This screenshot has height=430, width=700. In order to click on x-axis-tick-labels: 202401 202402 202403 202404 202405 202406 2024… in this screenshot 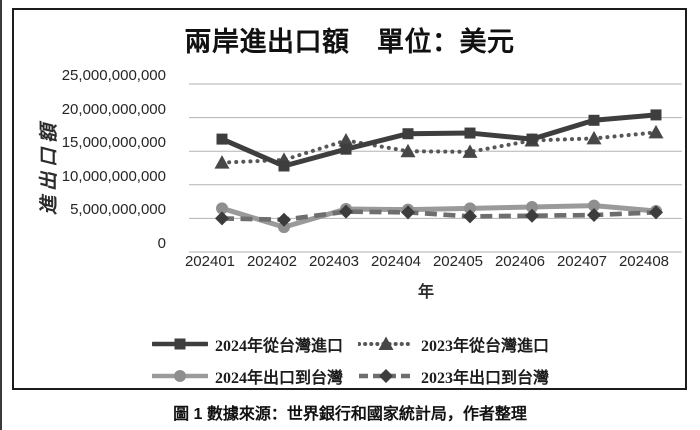, I will do `click(357, 262)`.